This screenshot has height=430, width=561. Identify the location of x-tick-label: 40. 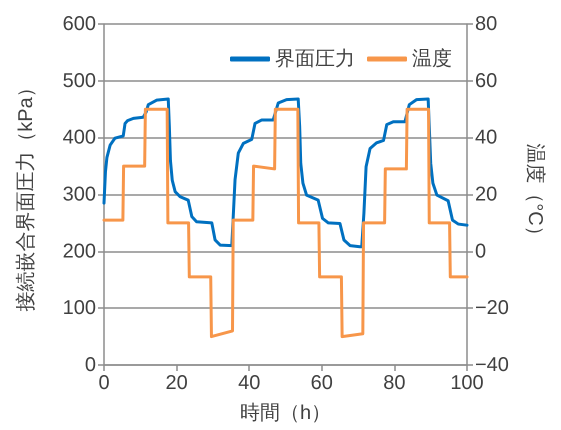
(249, 383).